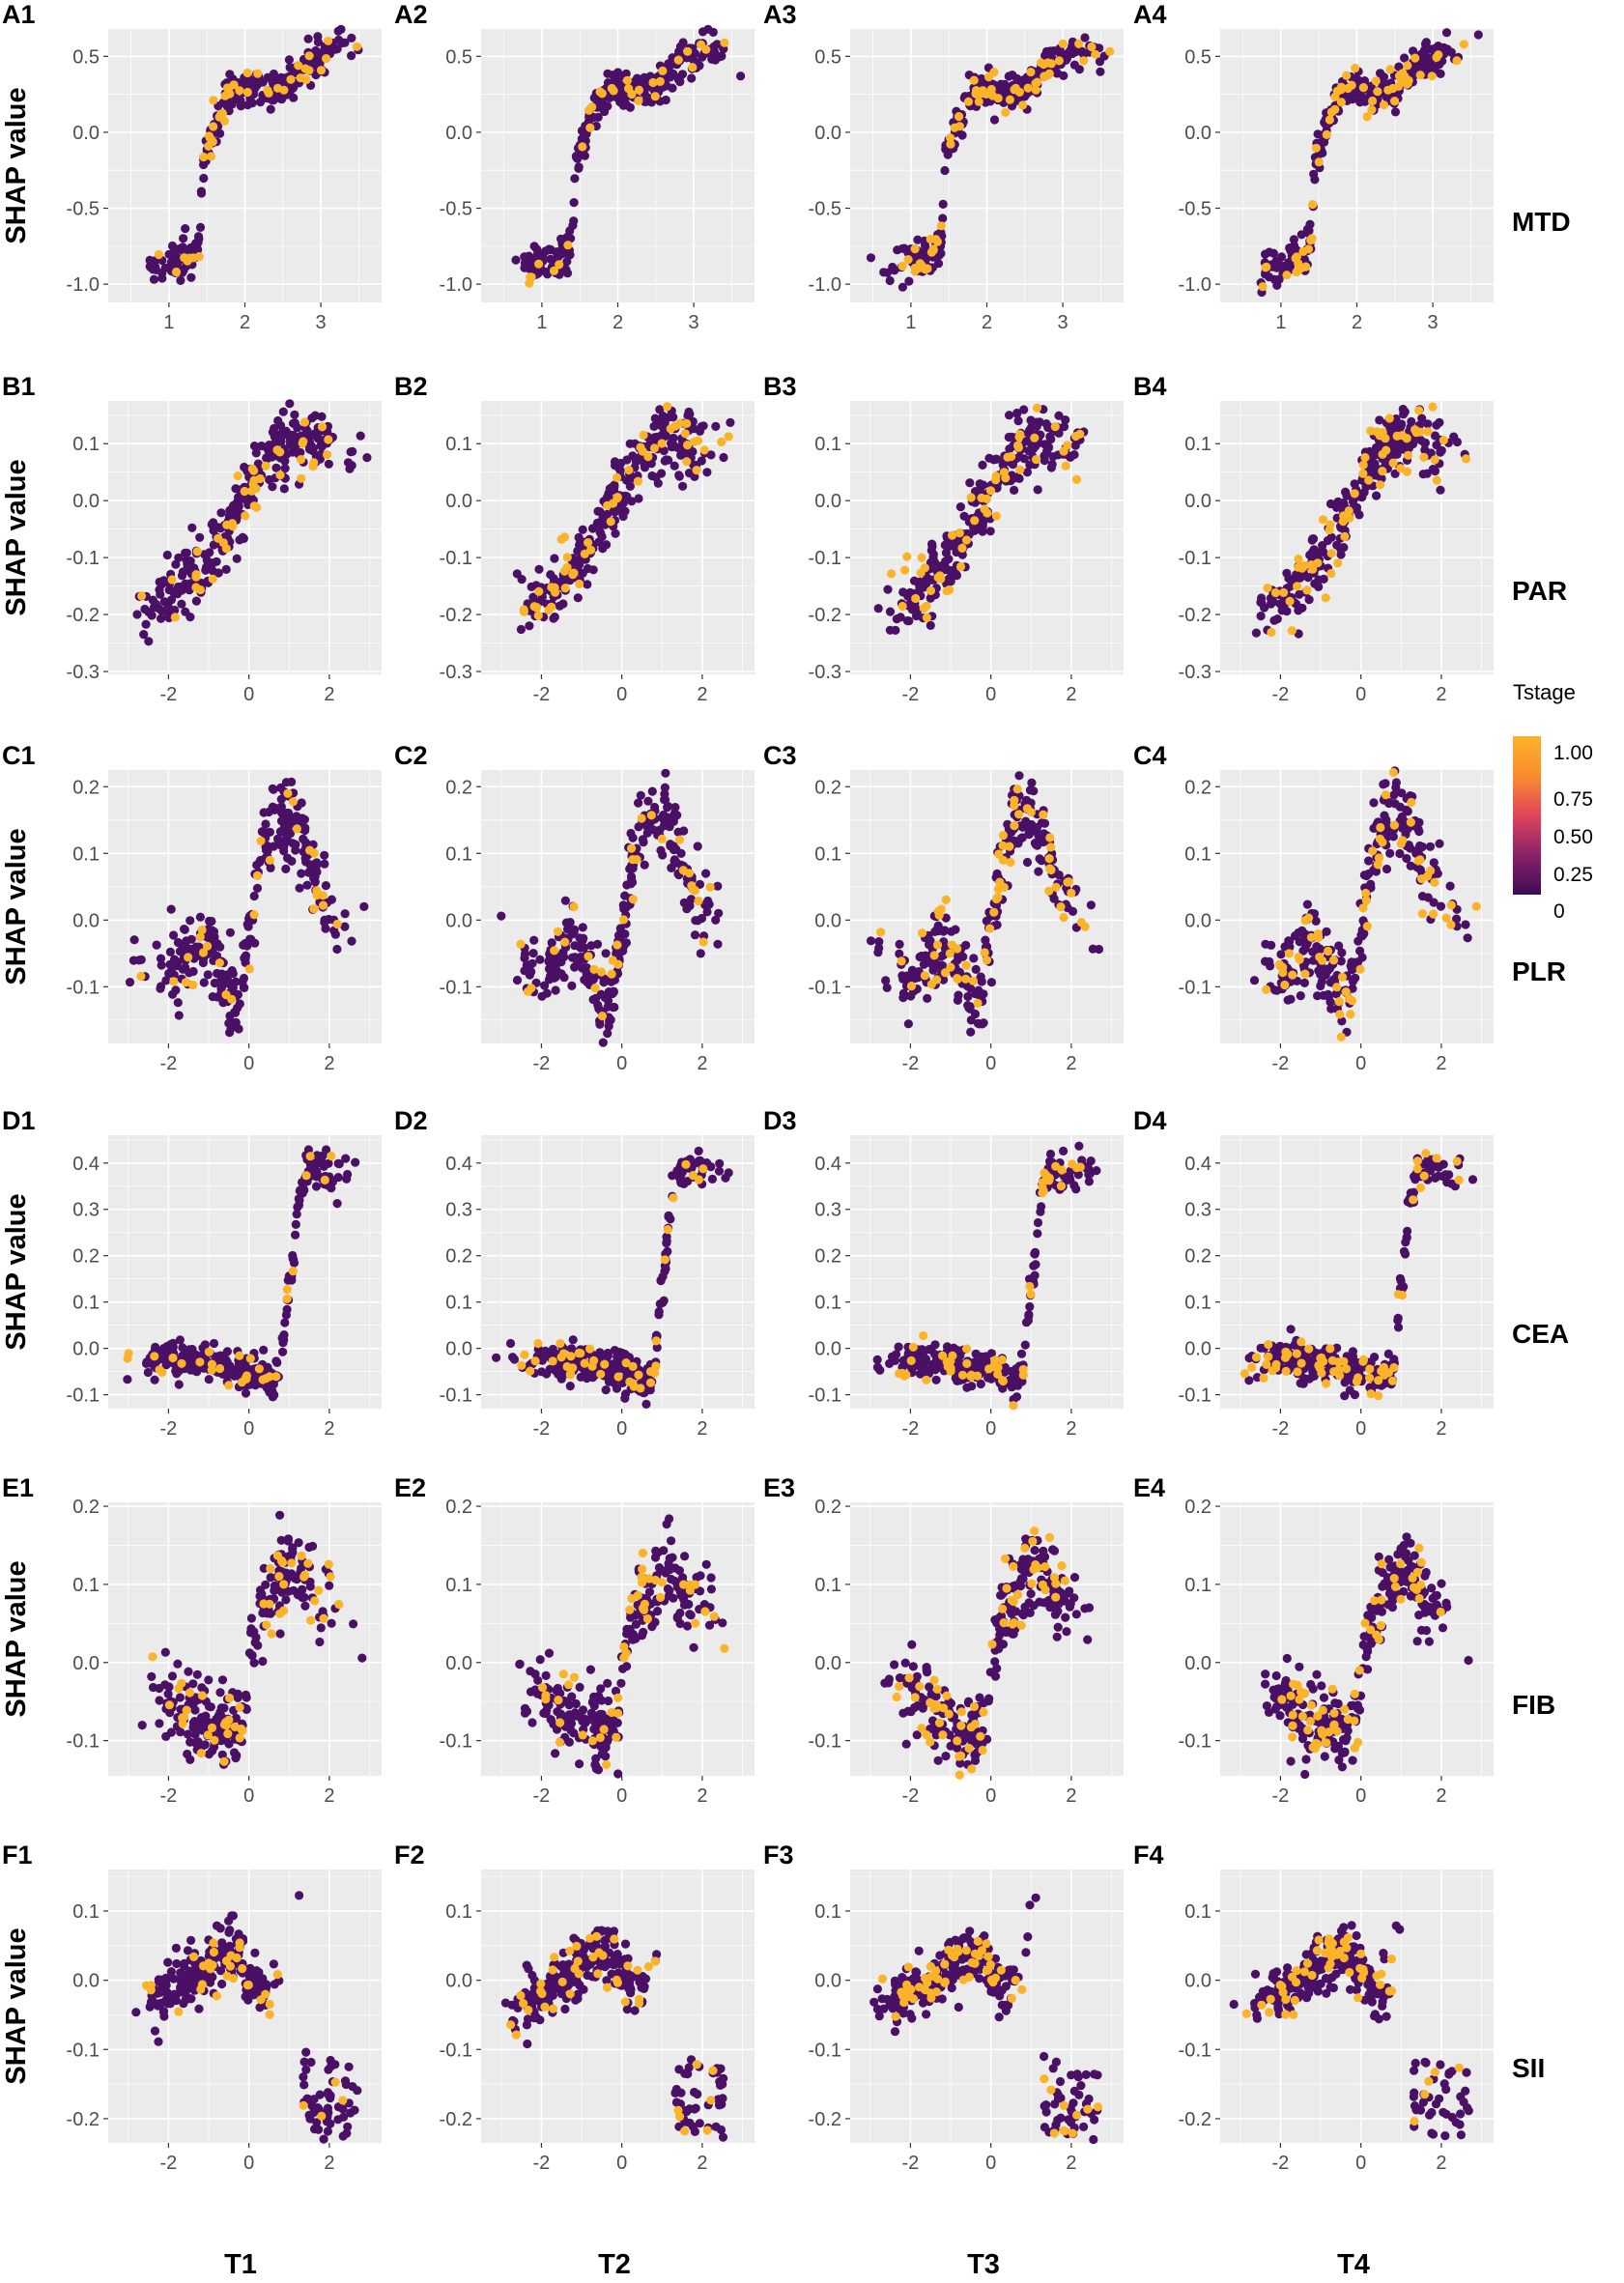 This screenshot has height=2283, width=1624. I want to click on panel-label: D2, so click(411, 1120).